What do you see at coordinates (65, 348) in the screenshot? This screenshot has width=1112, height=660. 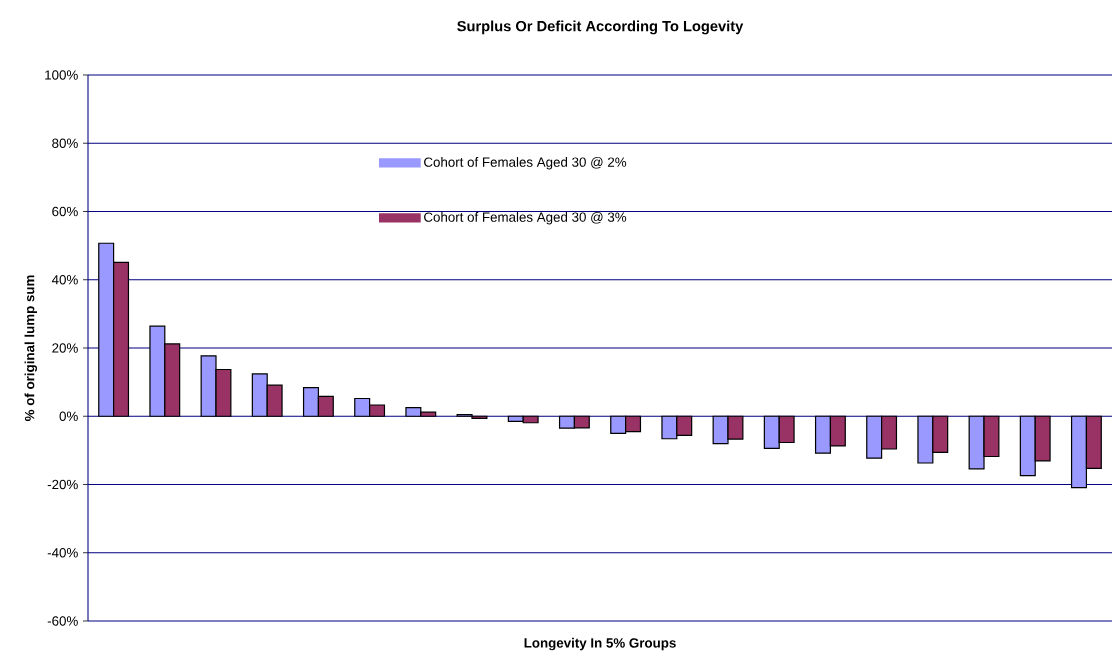 I see `y-tick-label: 20%` at bounding box center [65, 348].